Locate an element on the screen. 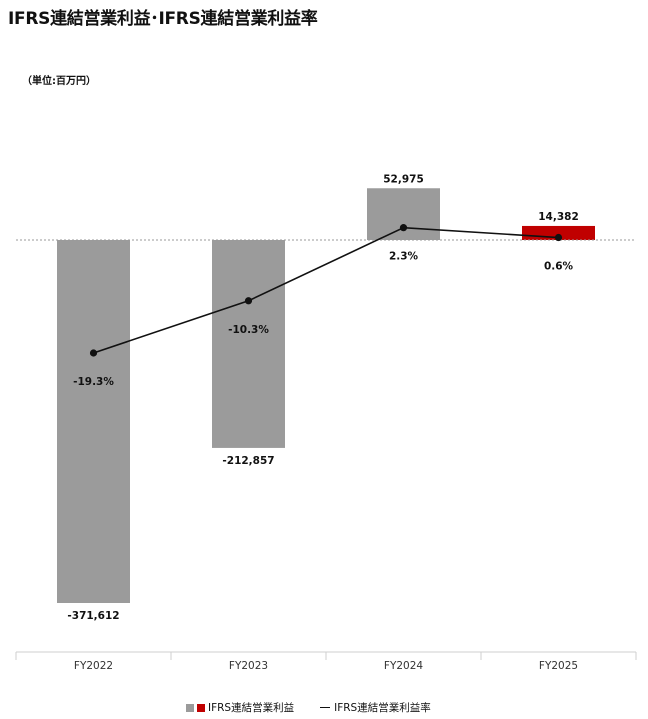  x-tick-label: FY2022 is located at coordinates (93, 666).